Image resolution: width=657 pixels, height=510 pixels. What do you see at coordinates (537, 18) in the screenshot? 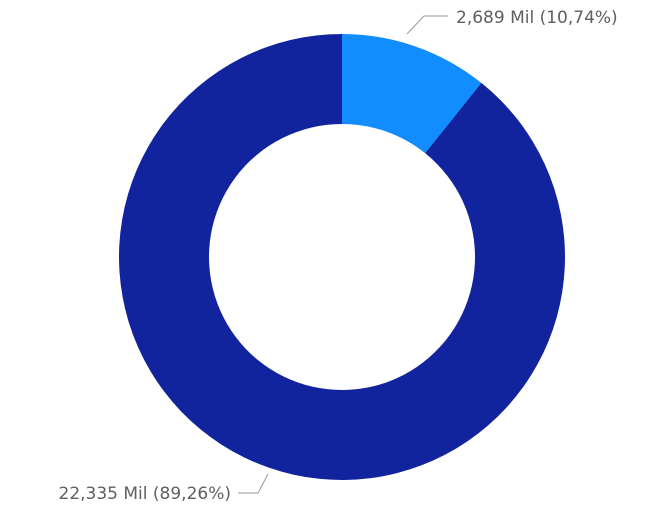
I see `data-label-slice-1: 2,689 Mil (10,74%)` at bounding box center [537, 18].